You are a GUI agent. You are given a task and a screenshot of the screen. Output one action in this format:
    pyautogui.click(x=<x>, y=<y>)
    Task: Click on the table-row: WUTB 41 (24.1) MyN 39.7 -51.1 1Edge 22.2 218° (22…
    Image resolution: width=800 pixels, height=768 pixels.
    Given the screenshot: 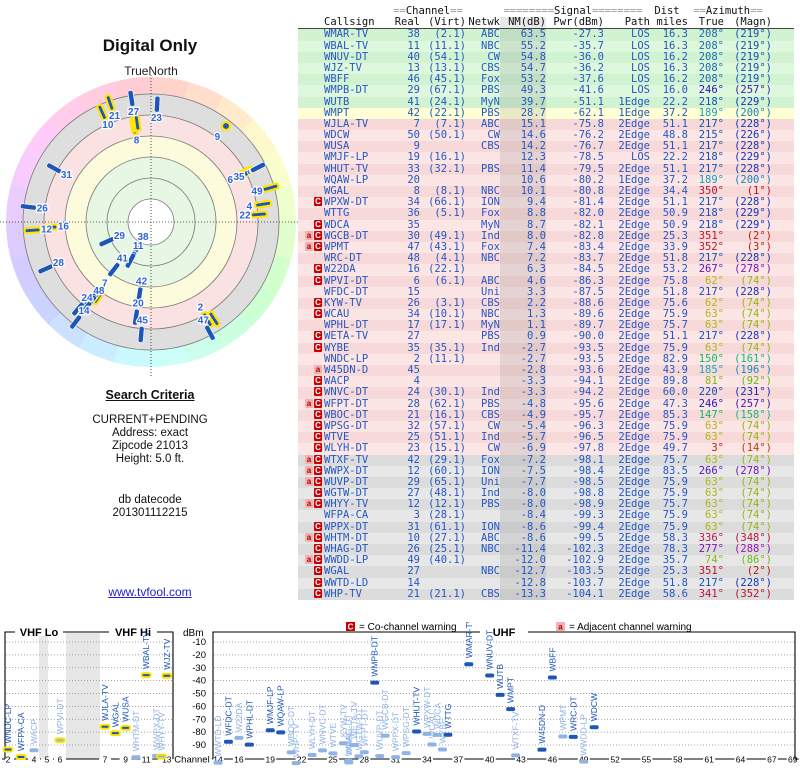 What is the action you would take?
    pyautogui.click(x=546, y=101)
    